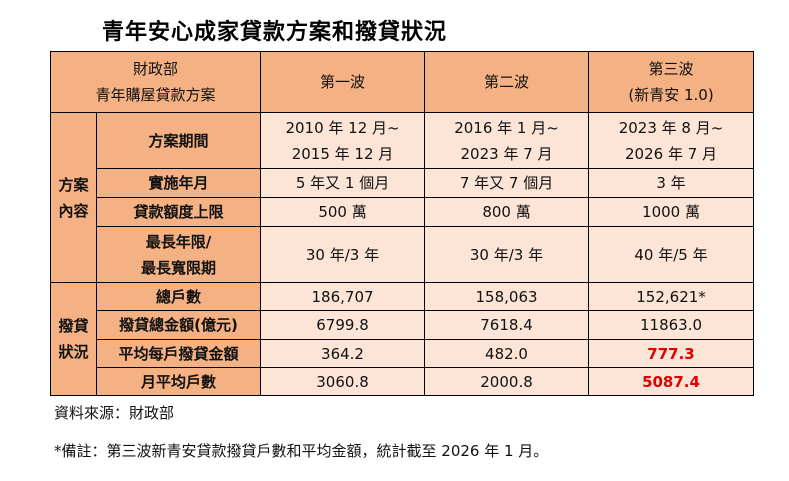 Image resolution: width=789 pixels, height=481 pixels. Describe the element at coordinates (155, 82) in the screenshot. I see `corner-header: 財政部青年購屋貸款方案` at that location.